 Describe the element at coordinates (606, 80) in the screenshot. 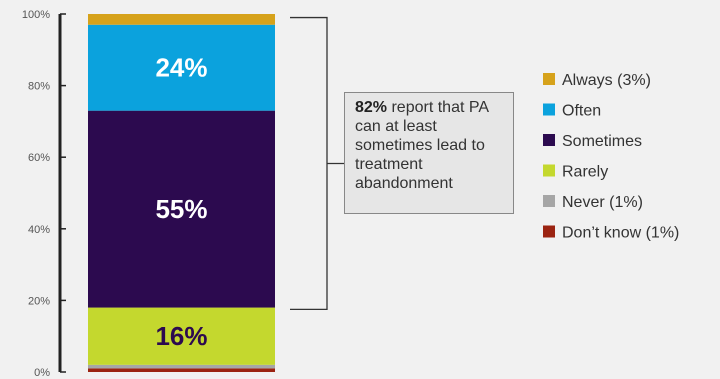

I see `legend-entry: Always (3%)` at that location.